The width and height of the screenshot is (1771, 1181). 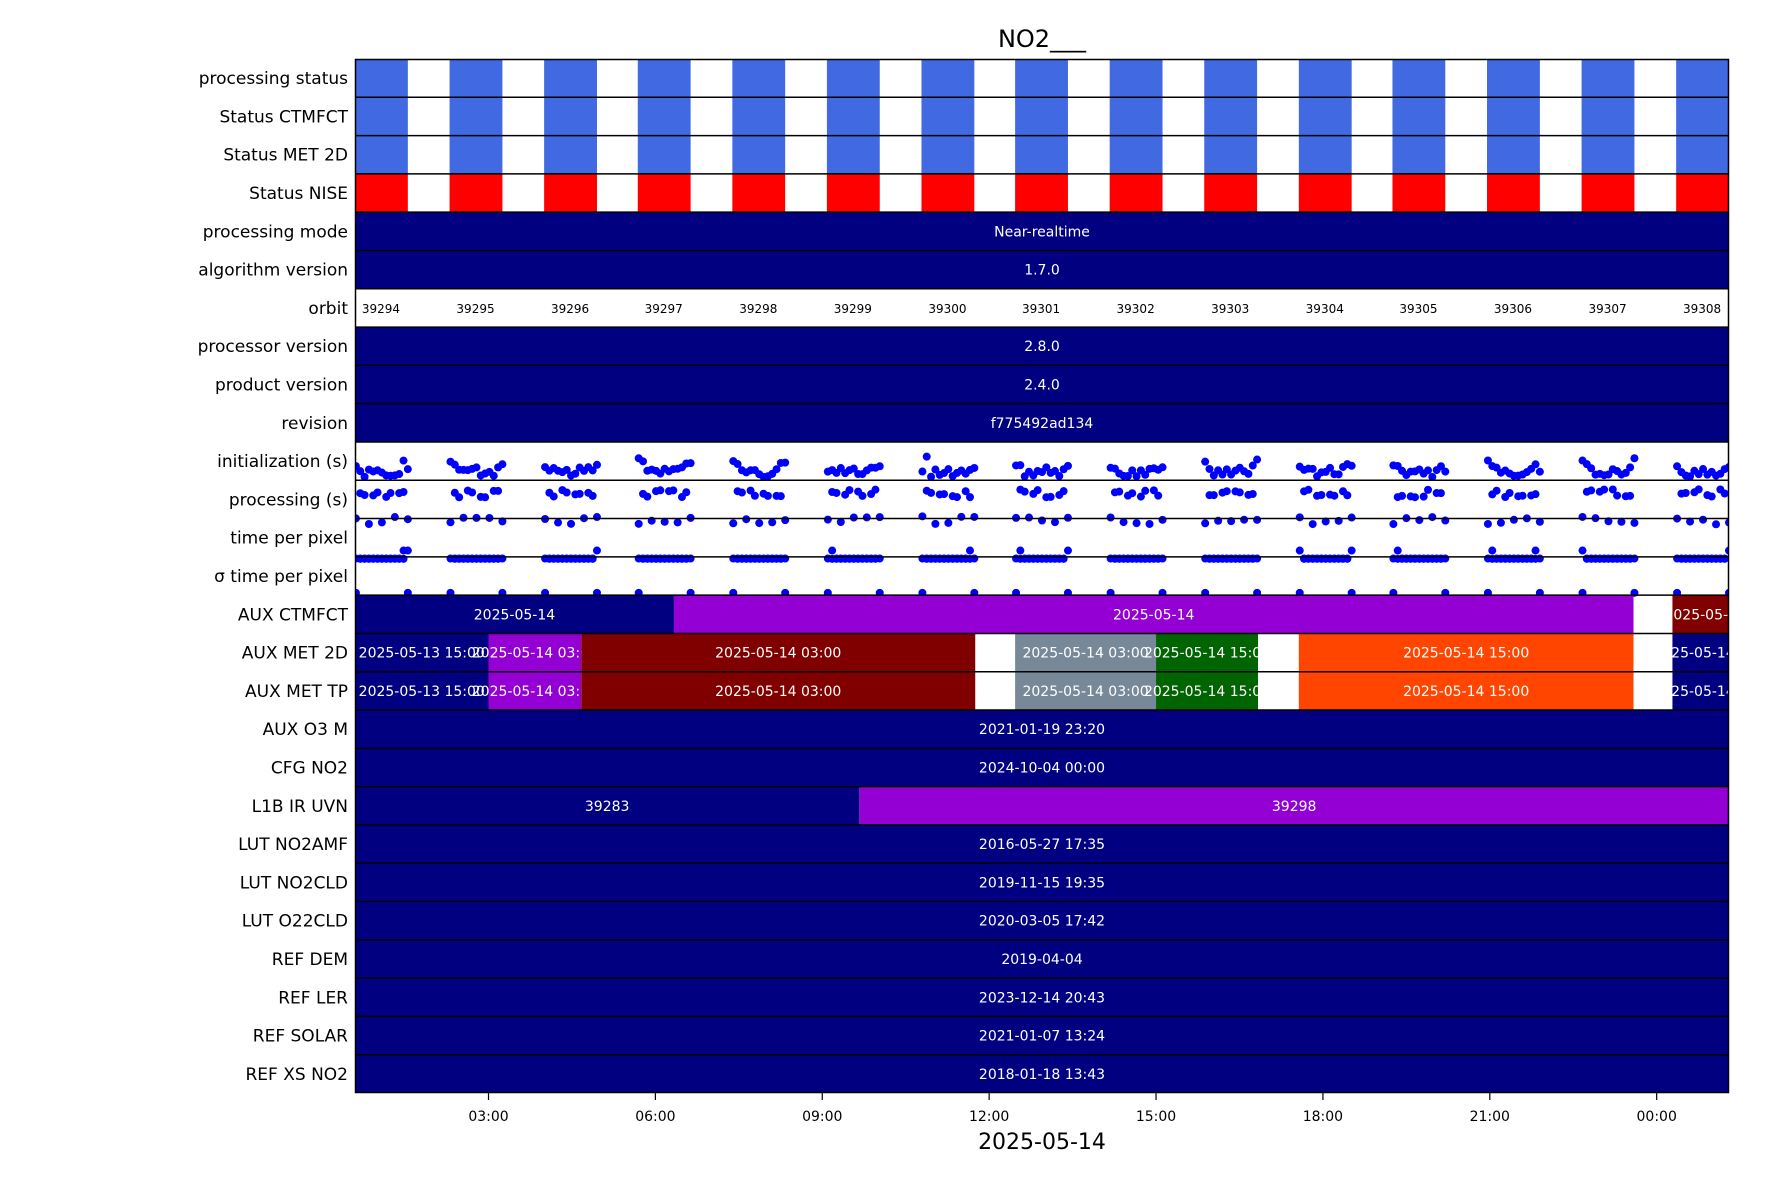 What do you see at coordinates (313, 998) in the screenshot?
I see `row-label-ref-ler: REF LER` at bounding box center [313, 998].